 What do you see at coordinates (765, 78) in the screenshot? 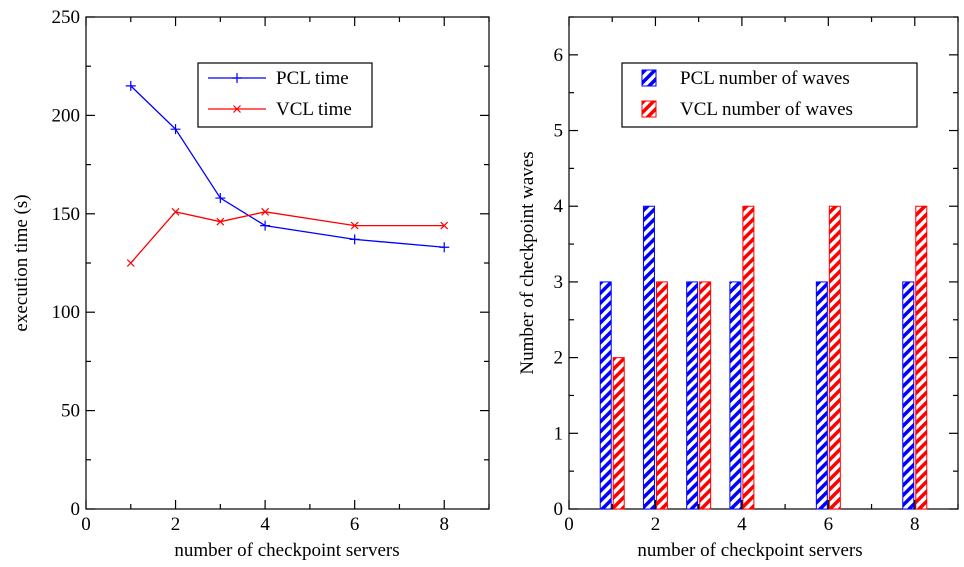
I see `legend-pcl-label: PCL number of waves` at bounding box center [765, 78].